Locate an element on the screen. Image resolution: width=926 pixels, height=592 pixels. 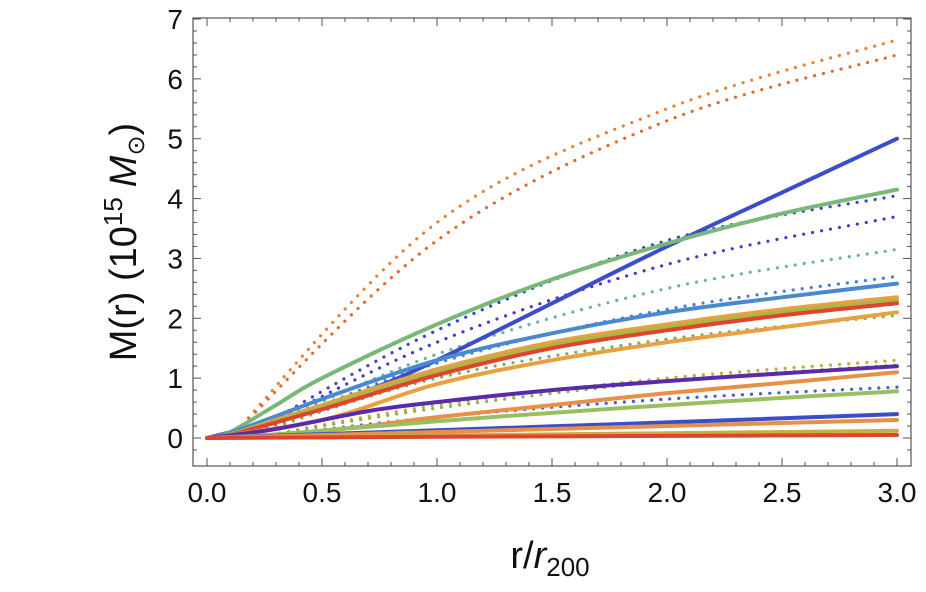
x-axis-label: r/r200 is located at coordinates (549, 558).